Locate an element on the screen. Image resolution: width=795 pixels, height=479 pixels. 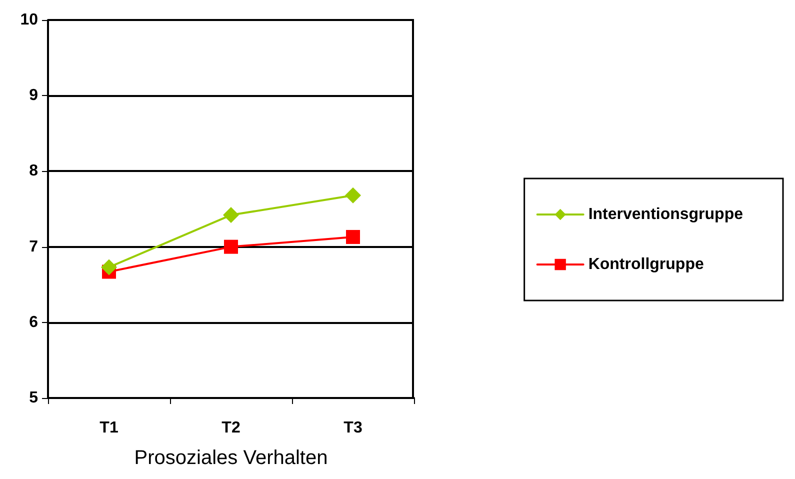
y-tick-label: 5 is located at coordinates (33, 398).